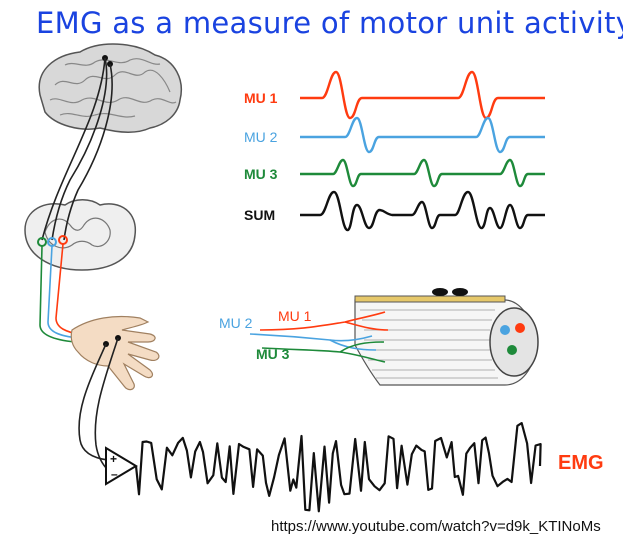 This screenshot has width=623, height=537. Describe the element at coordinates (295, 316) in the screenshot. I see `nerve-label-mu1: MU 1` at that location.